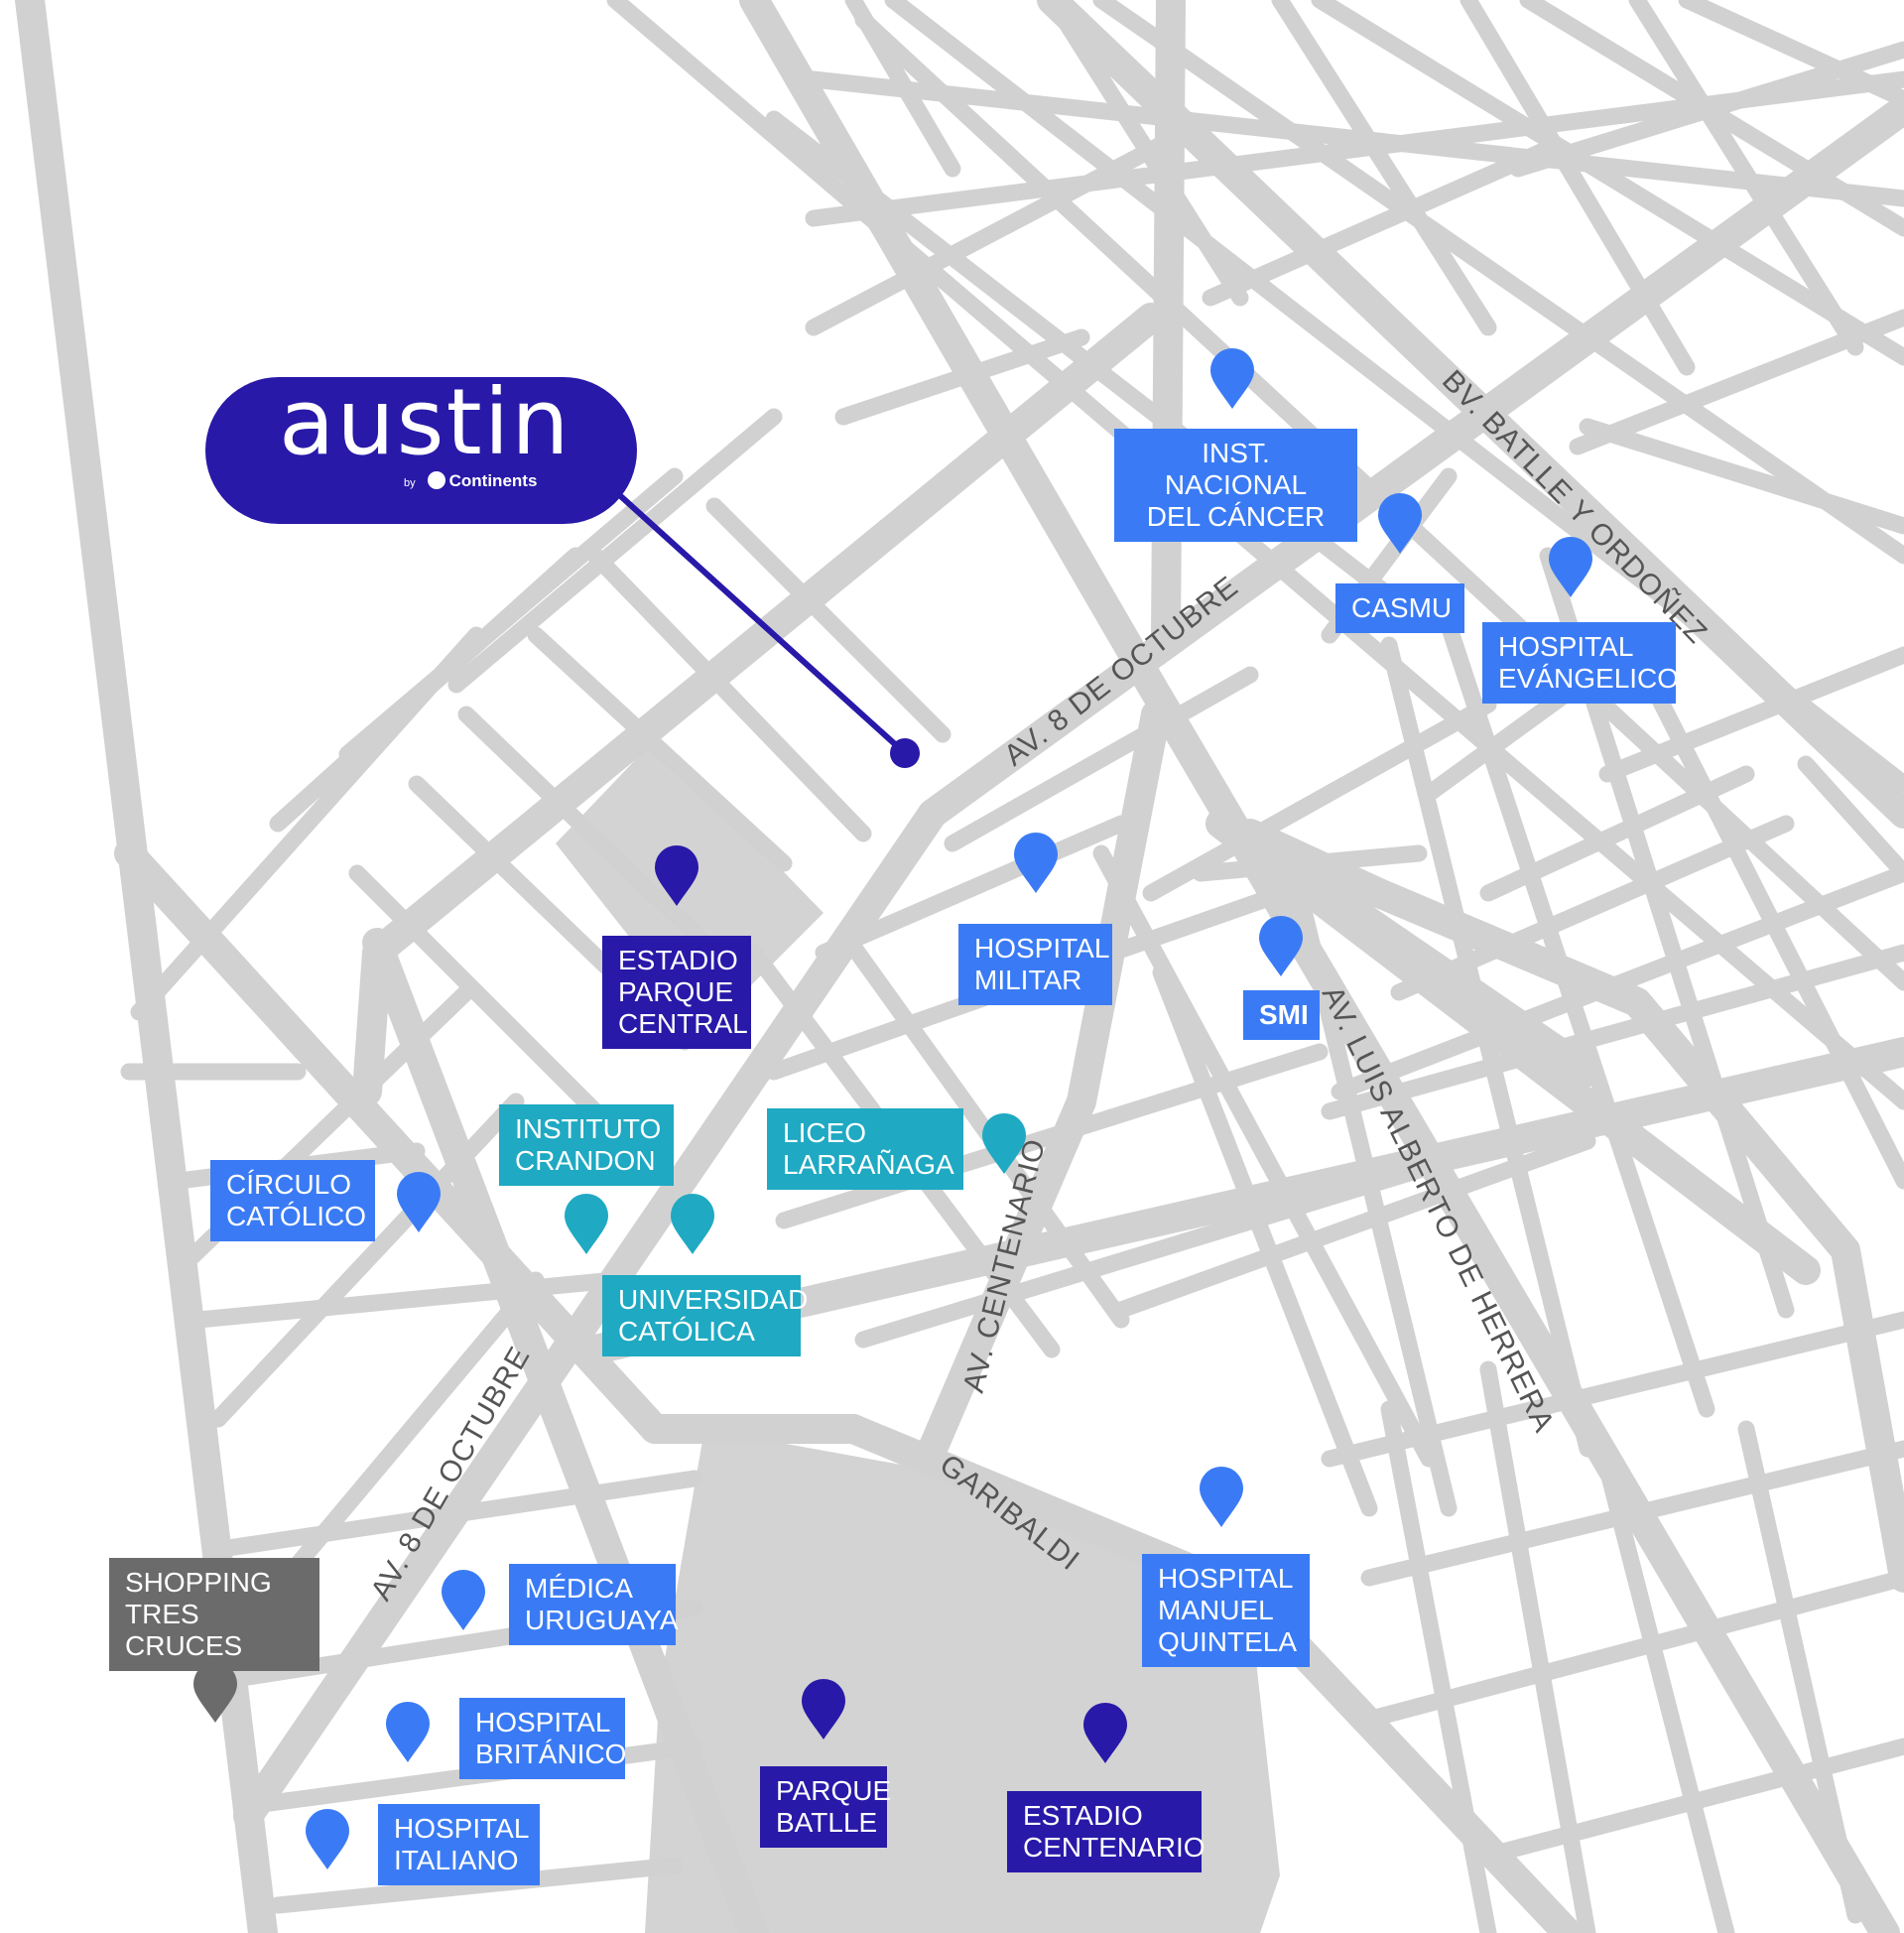  I want to click on place-label-inst-cancer: INST. NACIONAL DEL CÁNCER, so click(1235, 486).